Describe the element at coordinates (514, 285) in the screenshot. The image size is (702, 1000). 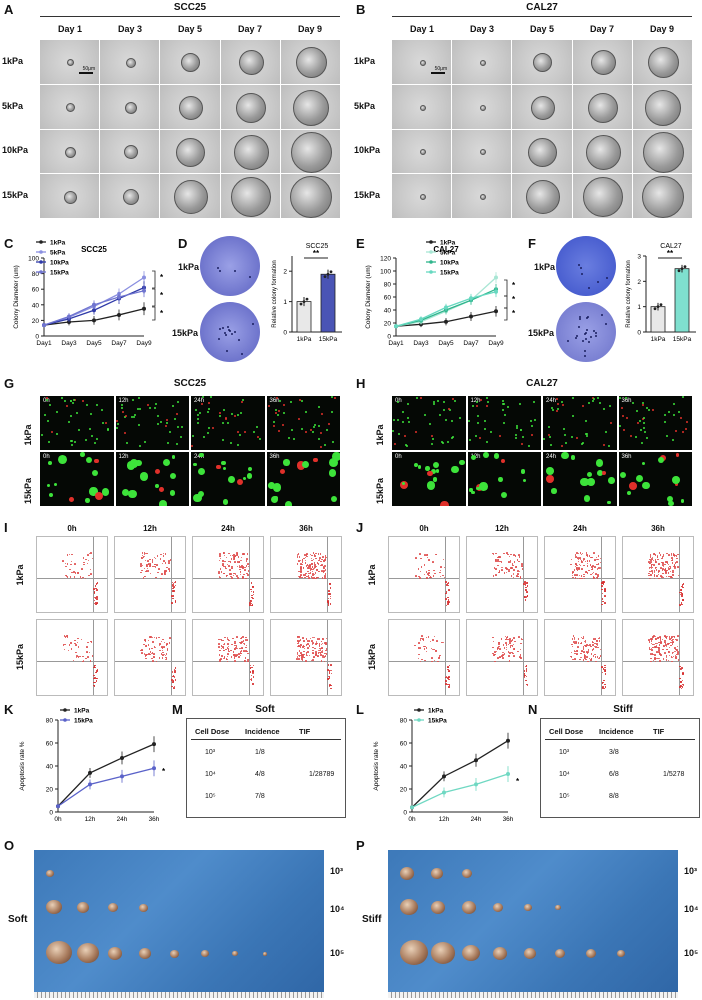
I see `significance-star: *` at that location.